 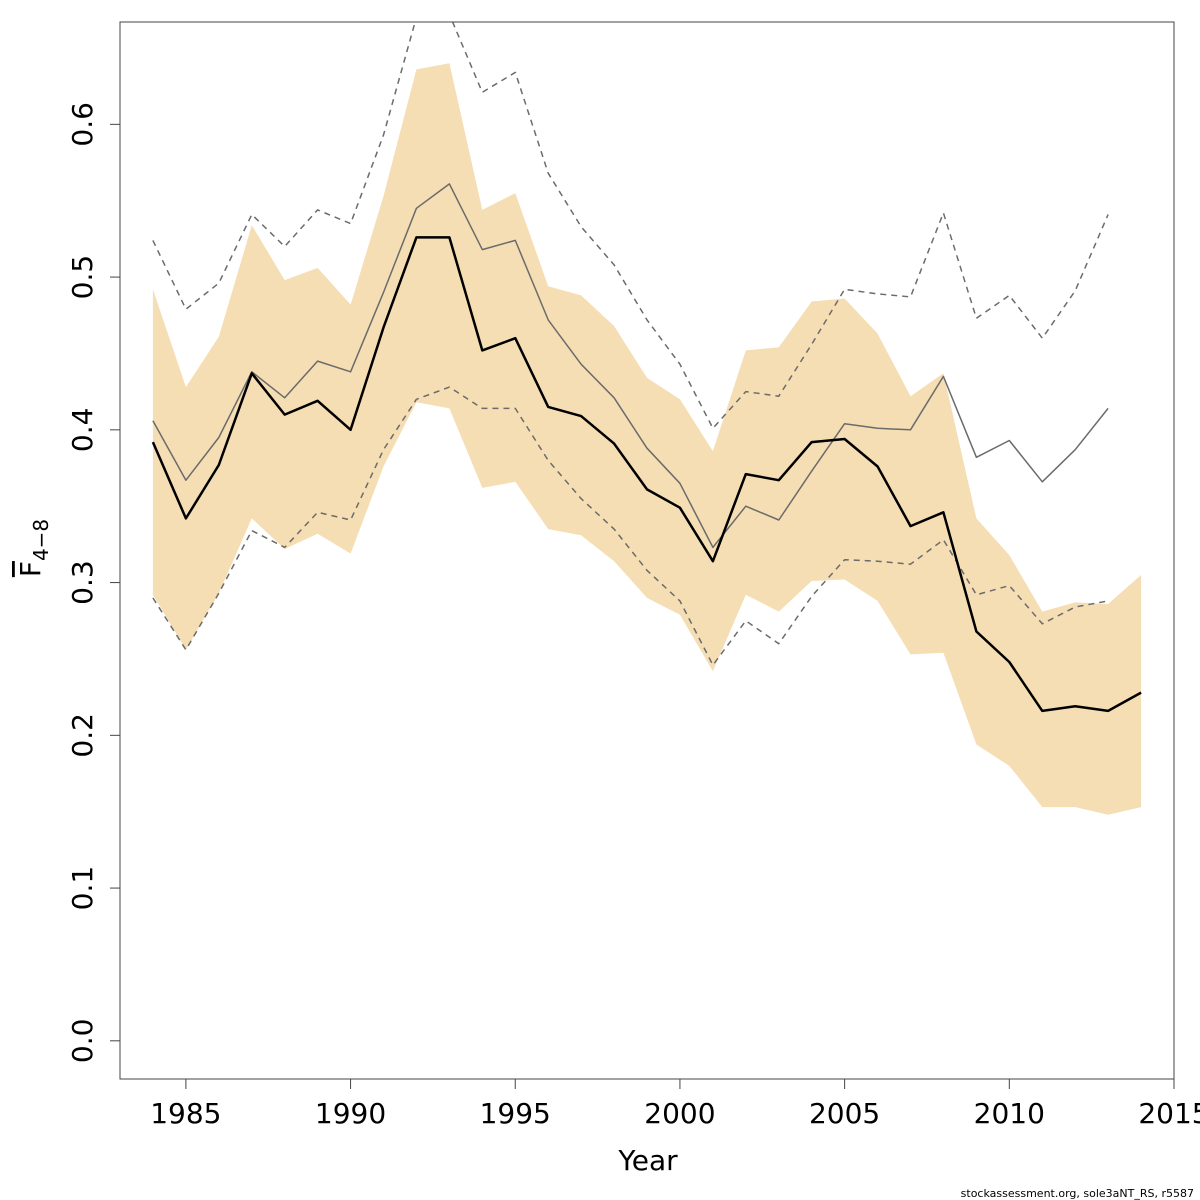 I want to click on x-tick-label: 1990, so click(x=350, y=1113).